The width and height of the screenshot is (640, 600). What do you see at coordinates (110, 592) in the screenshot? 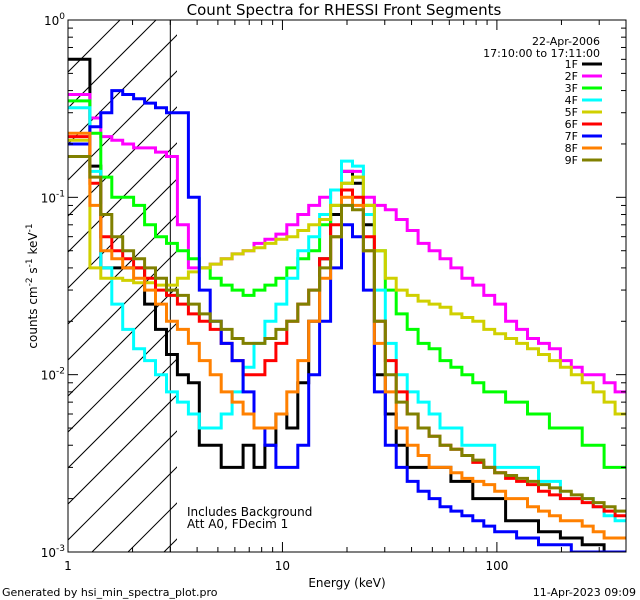
I see `footer-generated-by: Generated by hsi_min_spectra_plot.pro` at bounding box center [110, 592].